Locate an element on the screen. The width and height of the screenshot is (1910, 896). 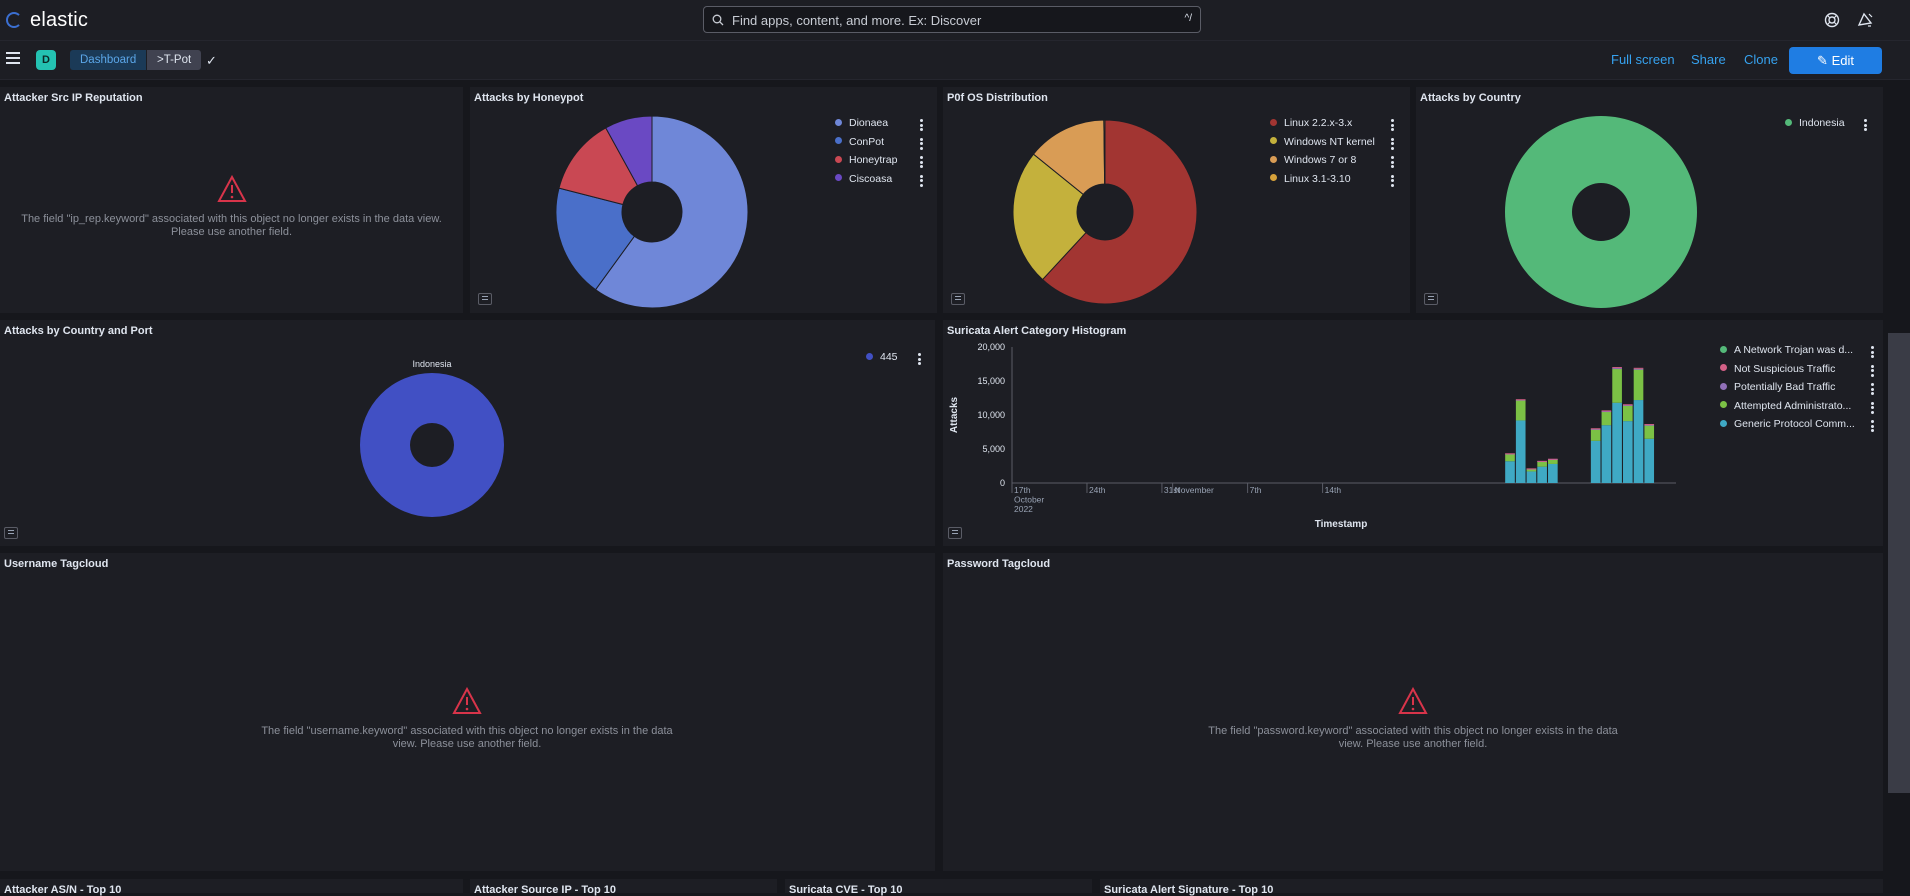
x-tick-label: November is located at coordinates (1194, 490).